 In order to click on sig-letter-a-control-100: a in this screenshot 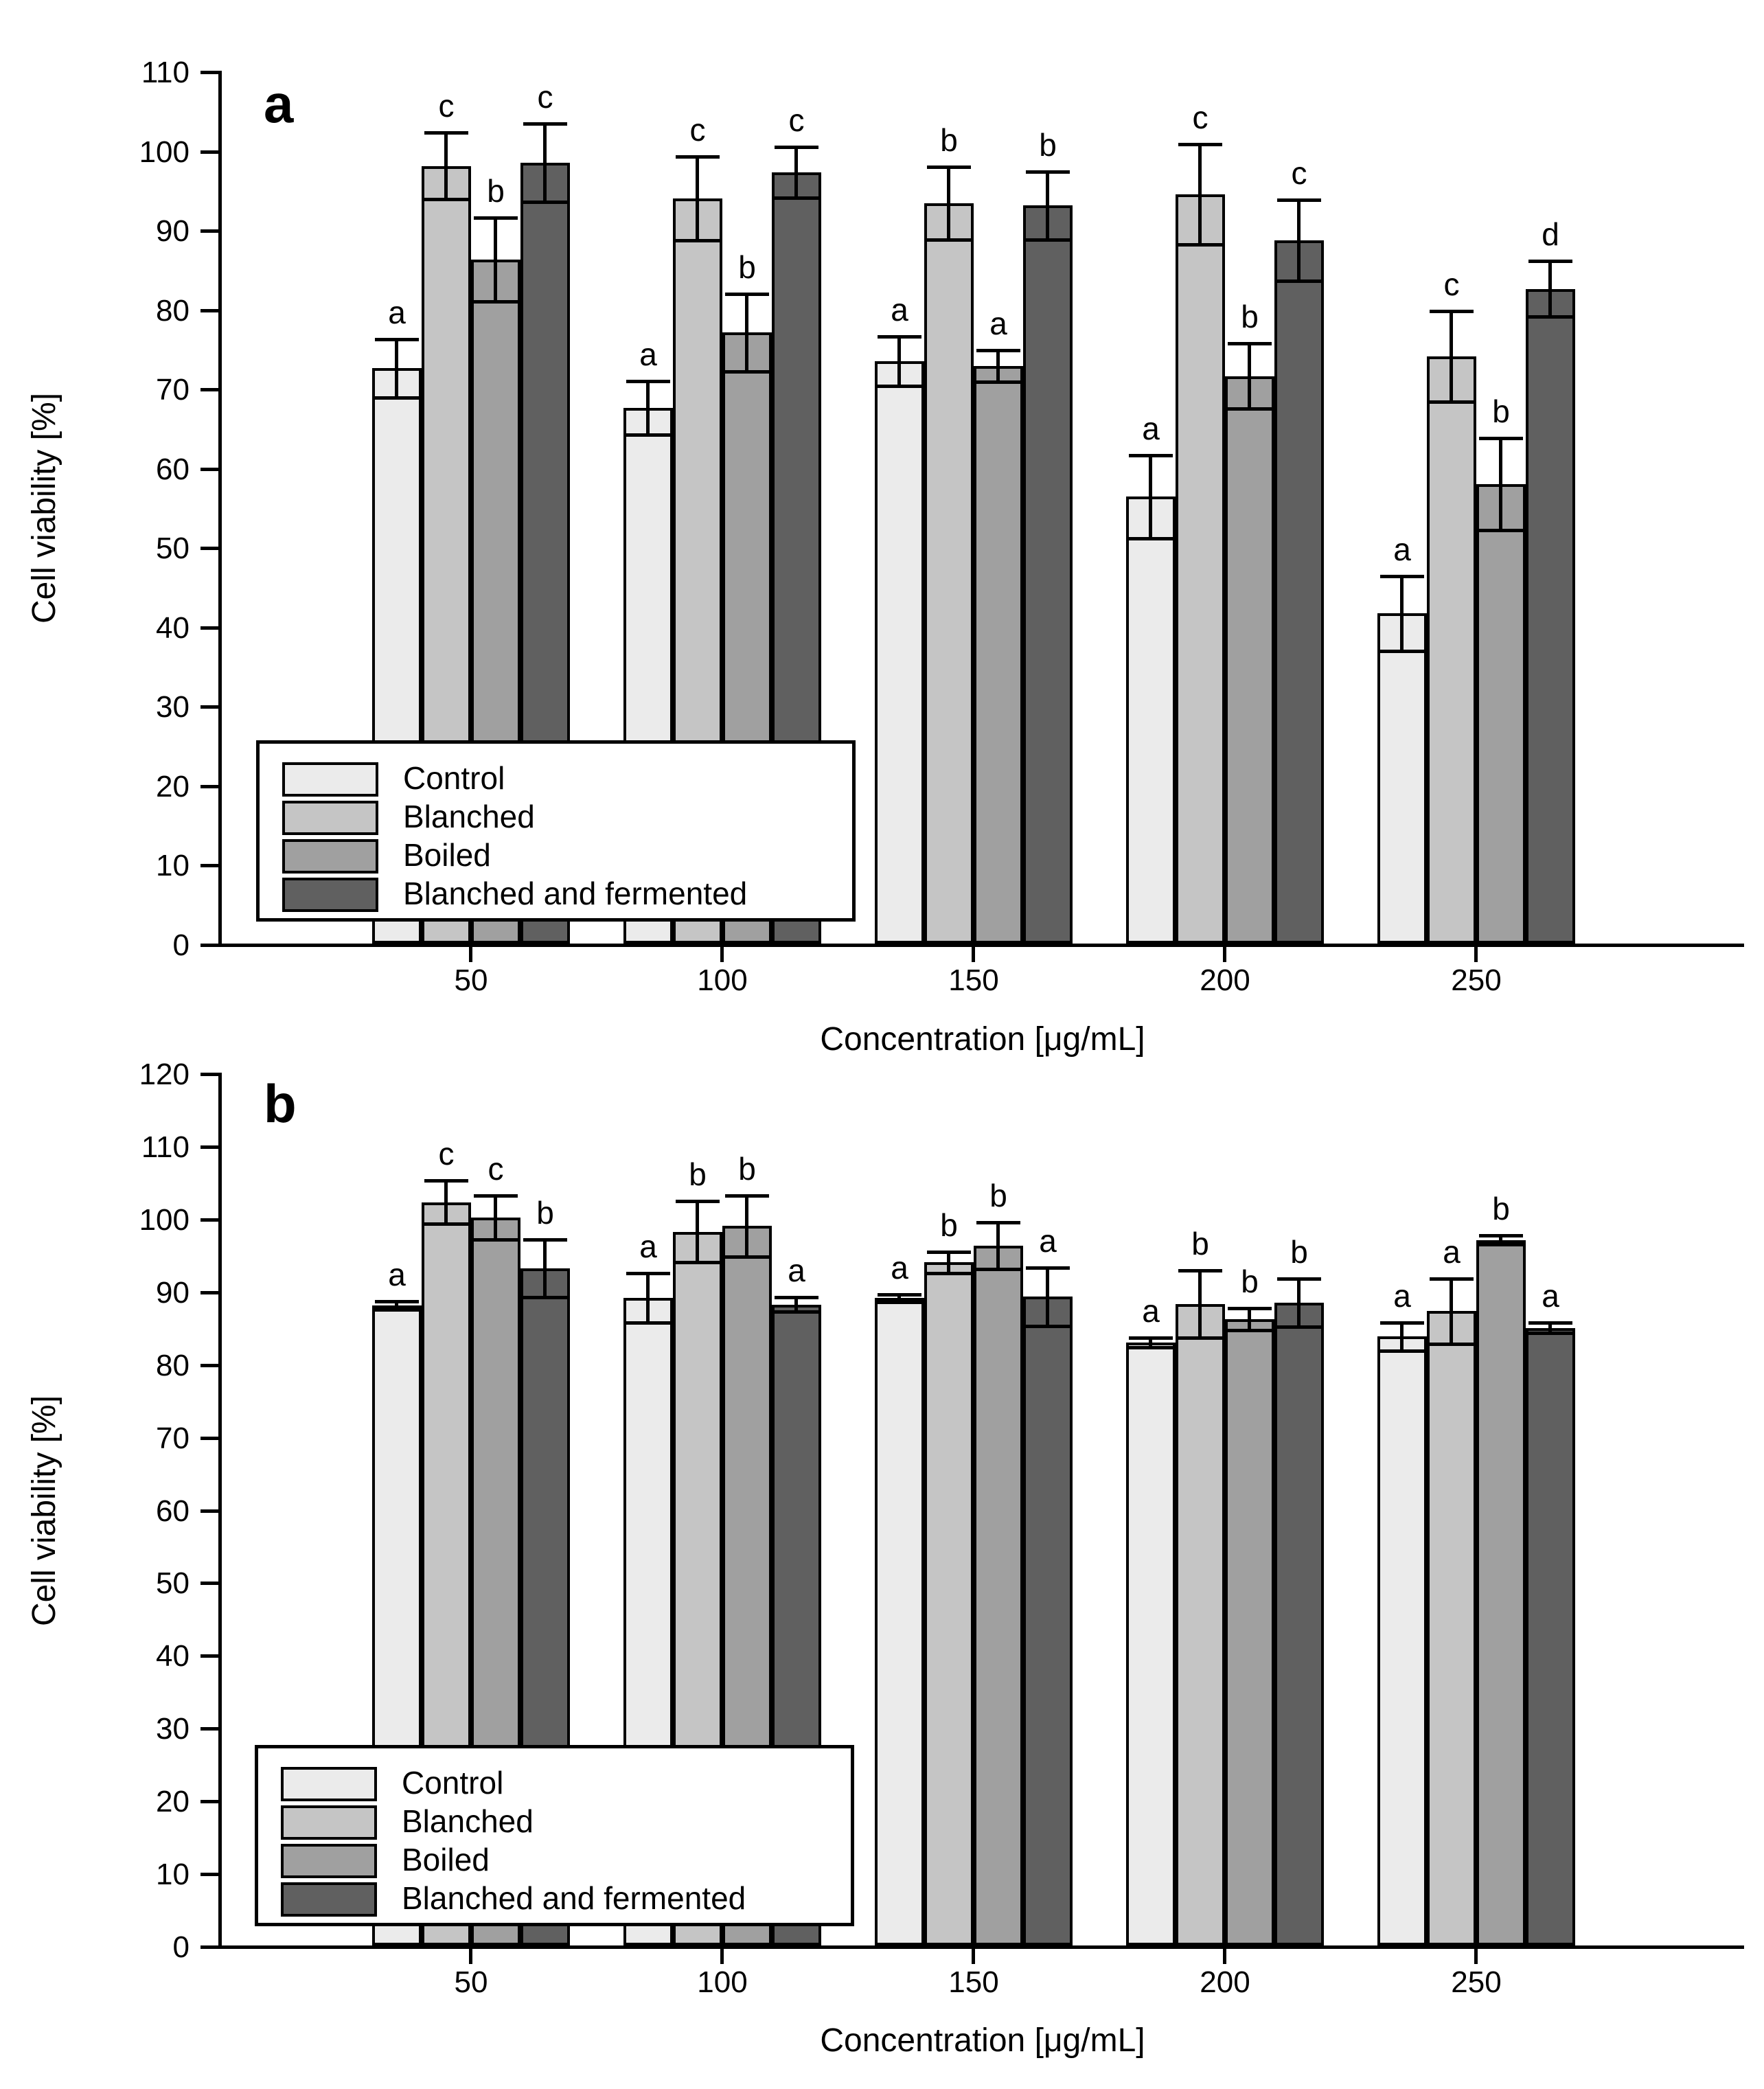, I will do `click(648, 354)`.